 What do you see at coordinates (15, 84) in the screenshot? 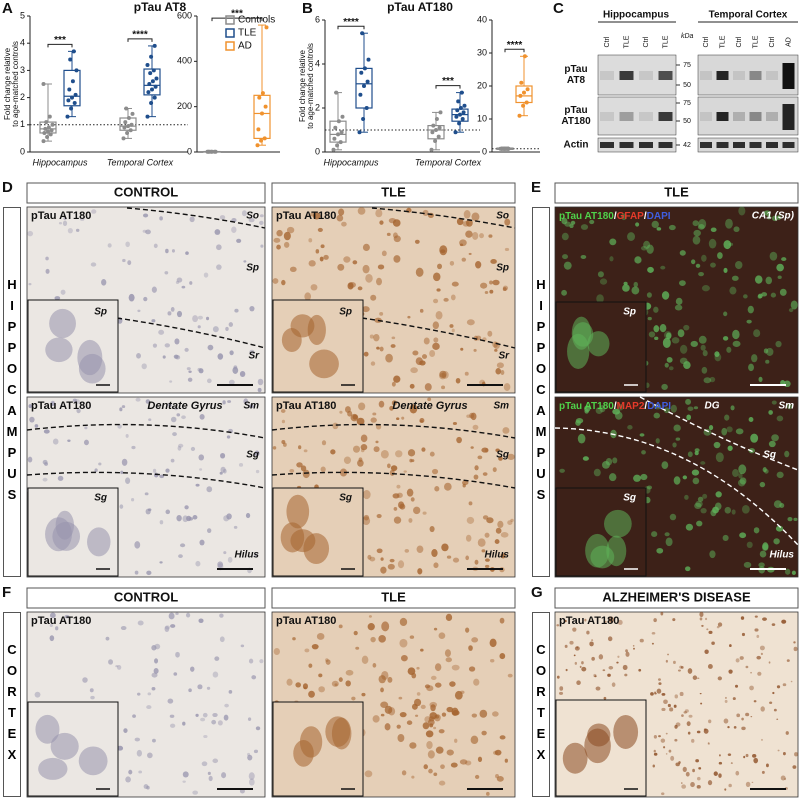
I see `y-axis-label: to age-matched controls` at bounding box center [15, 84].